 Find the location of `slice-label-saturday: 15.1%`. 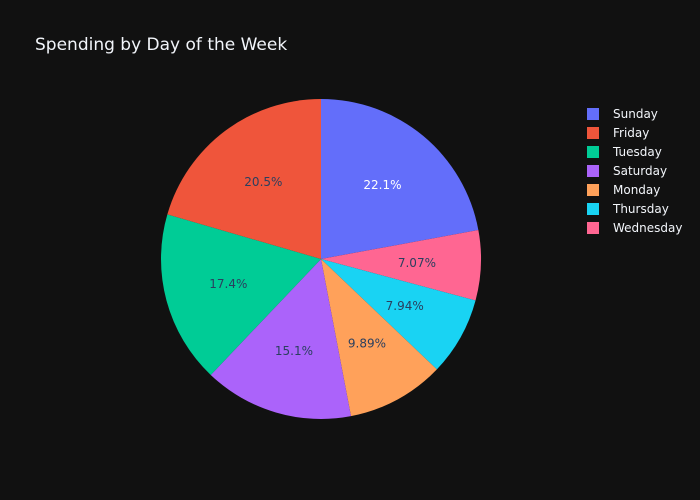

slice-label-saturday: 15.1% is located at coordinates (294, 351).